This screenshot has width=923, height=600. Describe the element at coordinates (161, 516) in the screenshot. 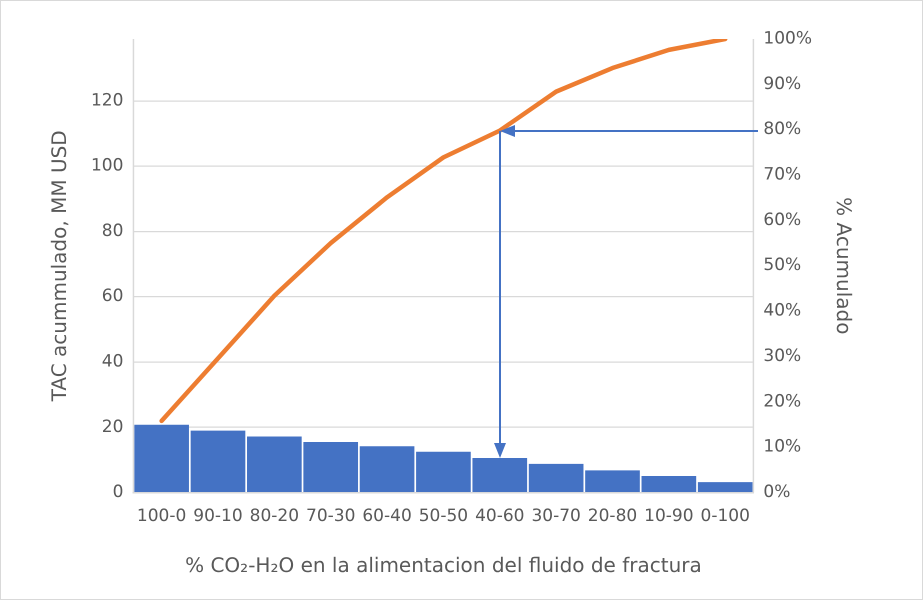

I see `x-tick-label: 100-0` at that location.